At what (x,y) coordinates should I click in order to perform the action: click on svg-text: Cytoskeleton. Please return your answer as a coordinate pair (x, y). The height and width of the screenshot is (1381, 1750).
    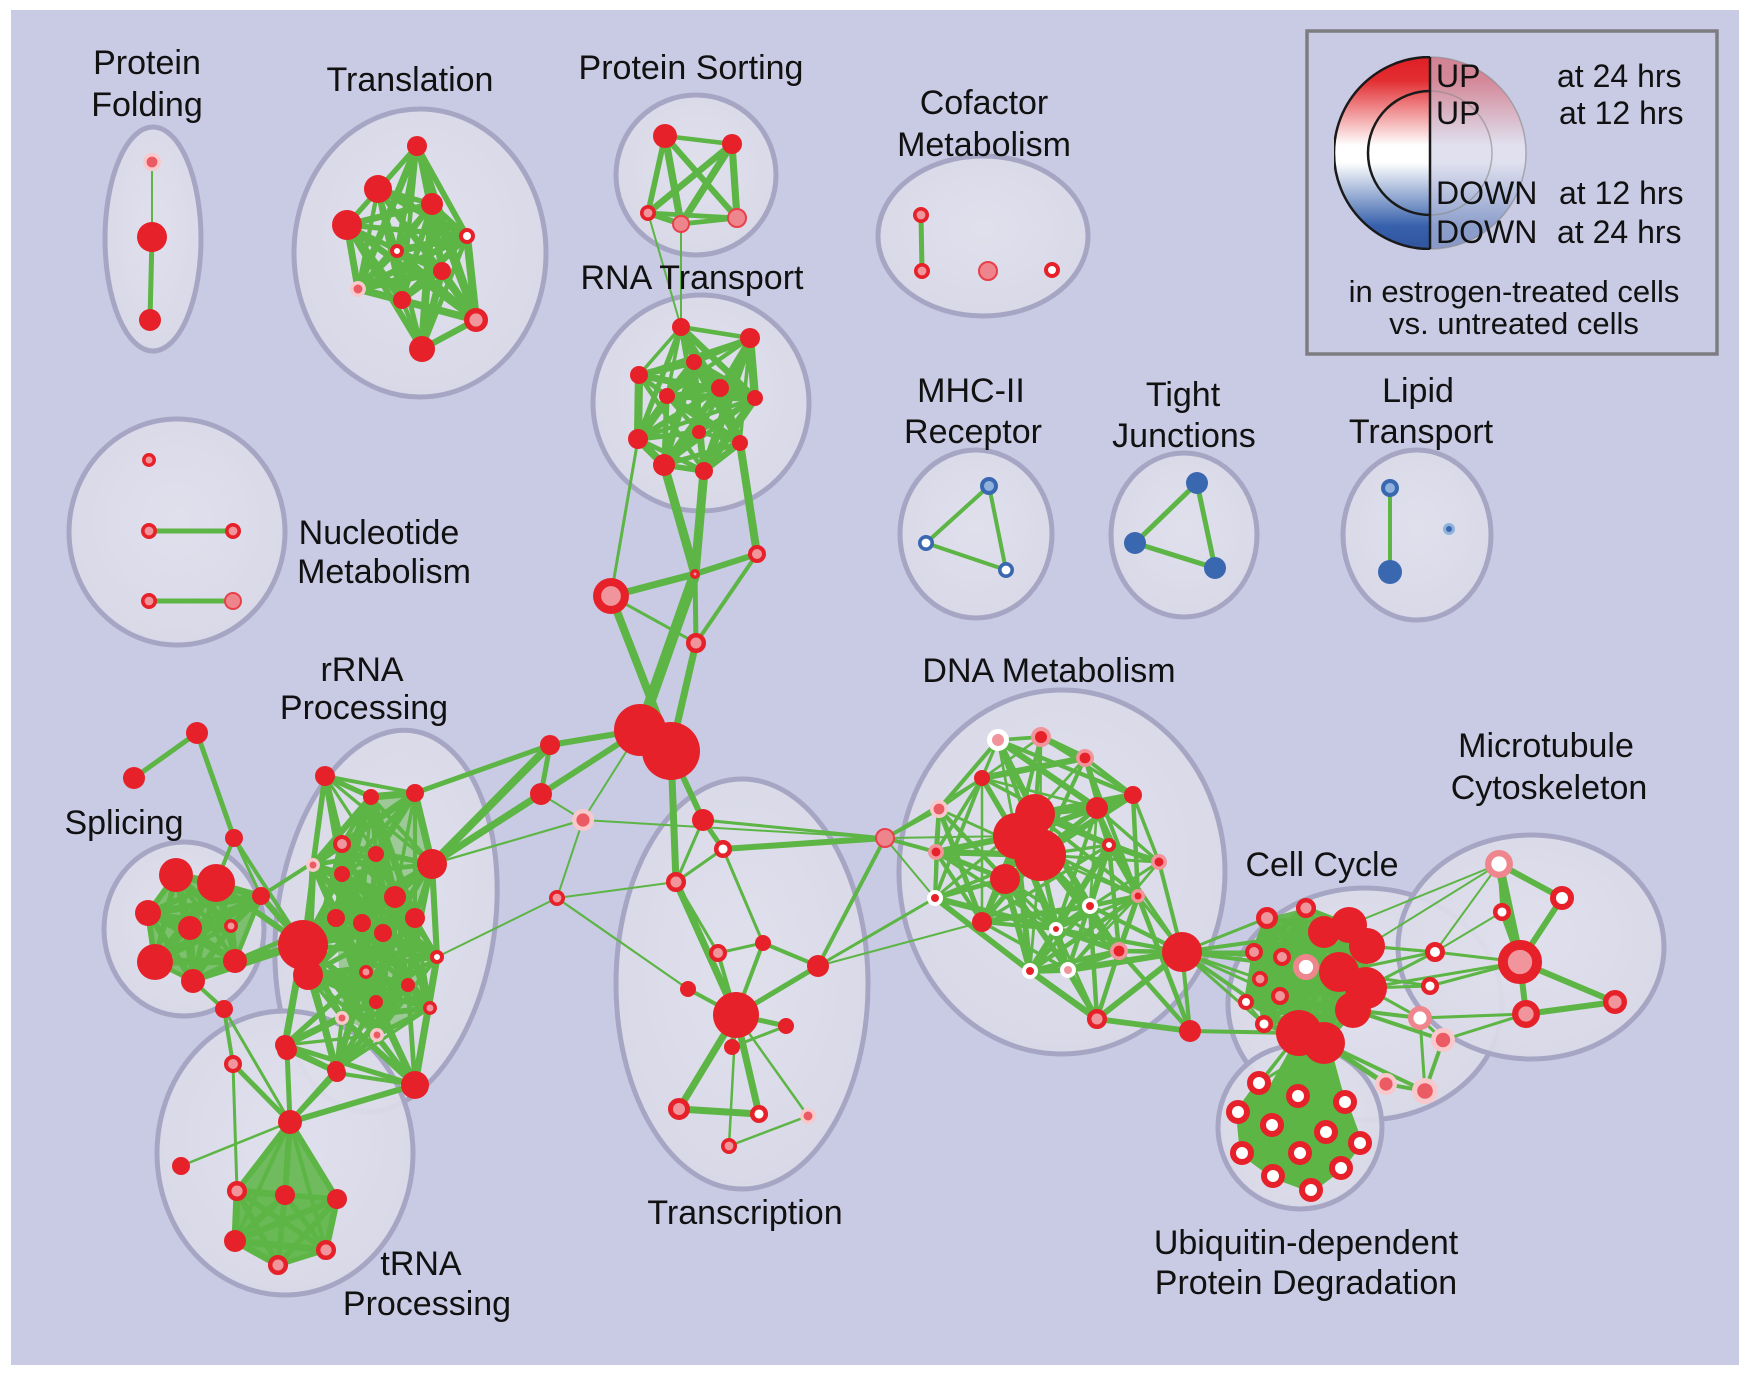
    Looking at the image, I should click on (1549, 788).